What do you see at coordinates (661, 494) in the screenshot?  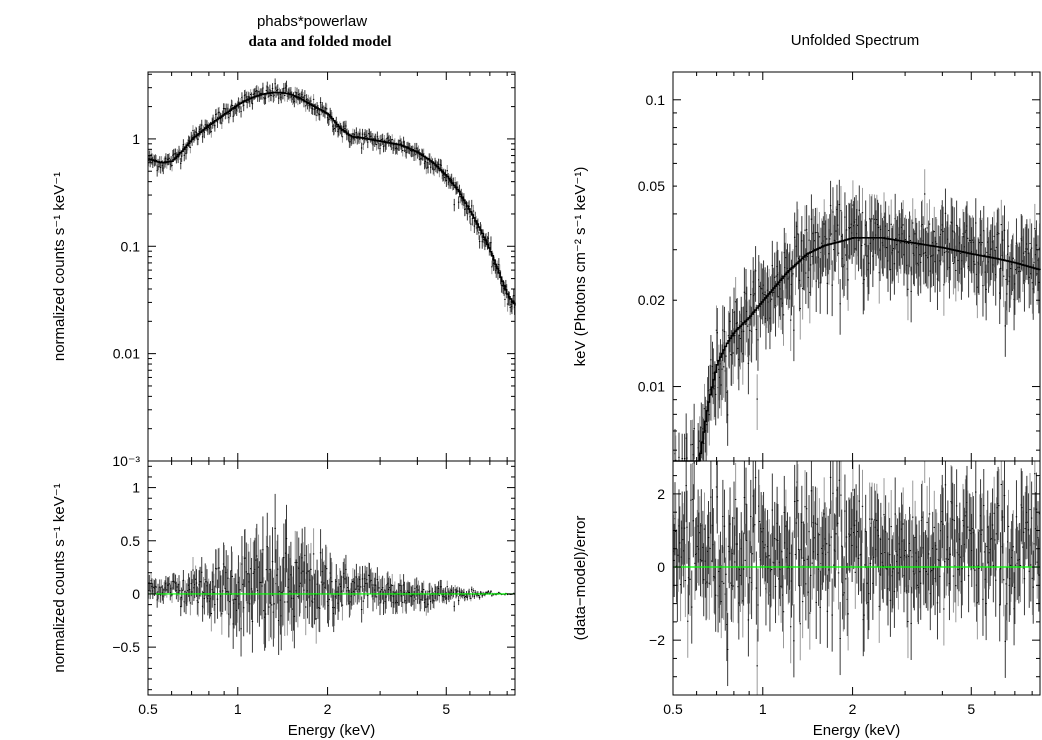 I see `y-tick-label: 2` at bounding box center [661, 494].